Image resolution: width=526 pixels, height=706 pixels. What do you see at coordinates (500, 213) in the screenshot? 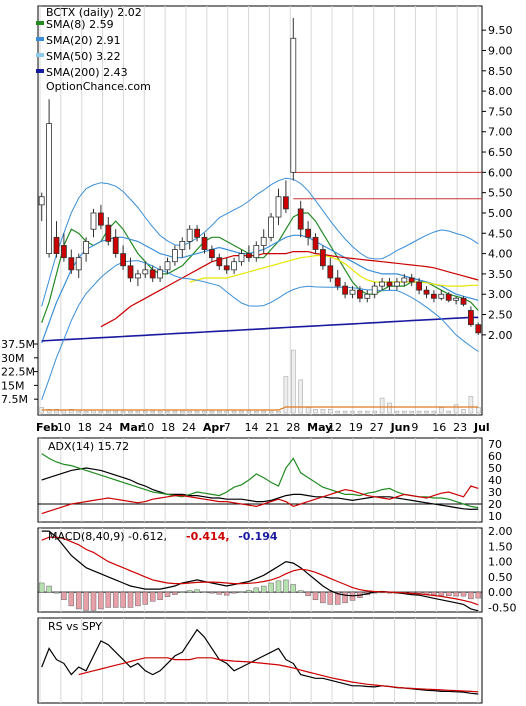
I see `y-tick-label: 5.00` at bounding box center [500, 213].